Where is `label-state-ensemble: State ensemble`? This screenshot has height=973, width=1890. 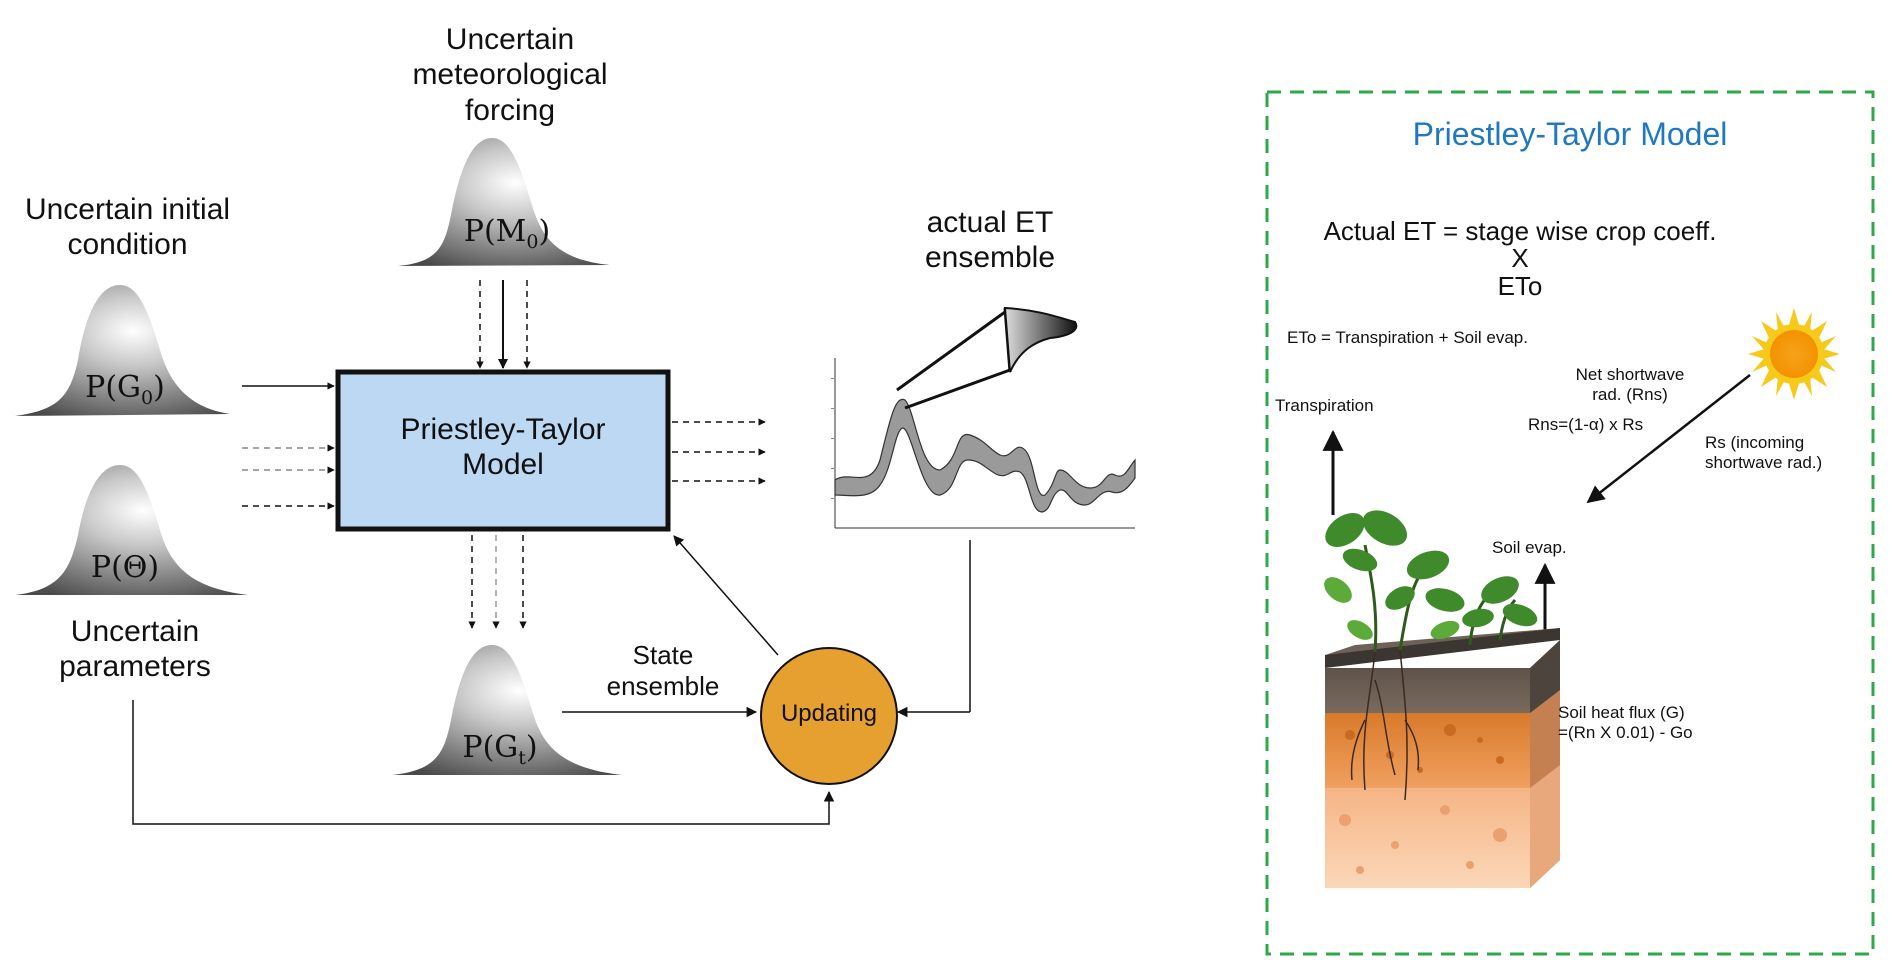 label-state-ensemble: State ensemble is located at coordinates (663, 670).